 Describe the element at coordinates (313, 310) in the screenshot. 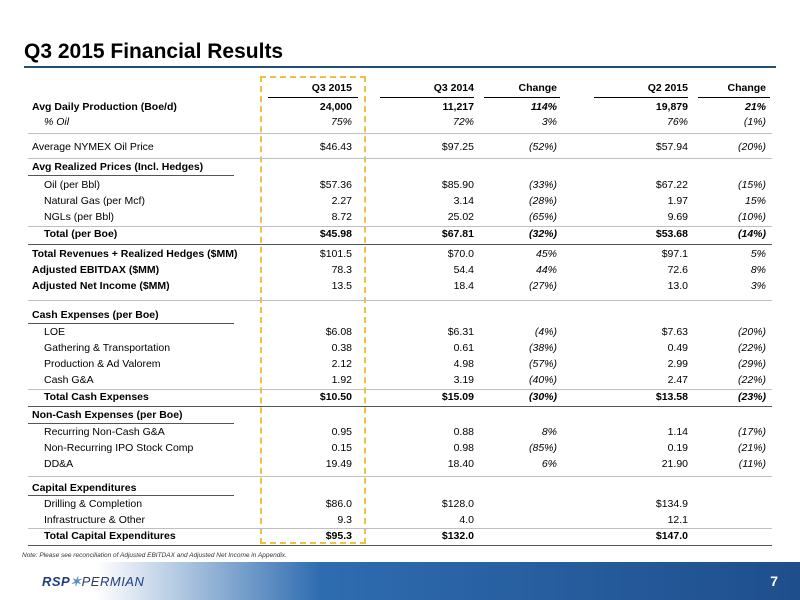

I see `q3-2015-highlight-box` at that location.